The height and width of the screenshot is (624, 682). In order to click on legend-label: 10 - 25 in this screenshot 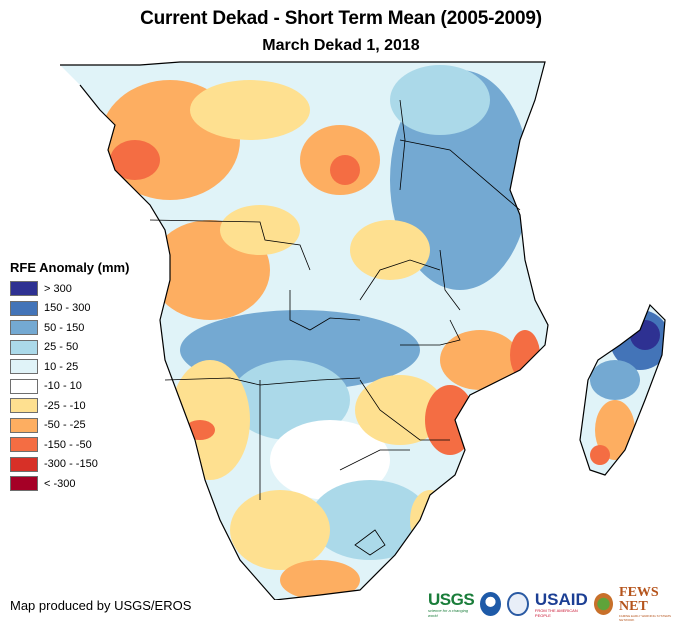, I will do `click(61, 366)`.